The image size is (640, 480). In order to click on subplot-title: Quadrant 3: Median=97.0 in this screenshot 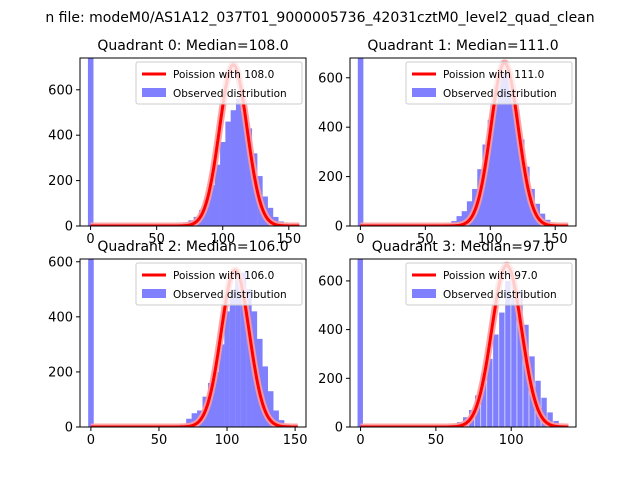, I will do `click(463, 247)`.